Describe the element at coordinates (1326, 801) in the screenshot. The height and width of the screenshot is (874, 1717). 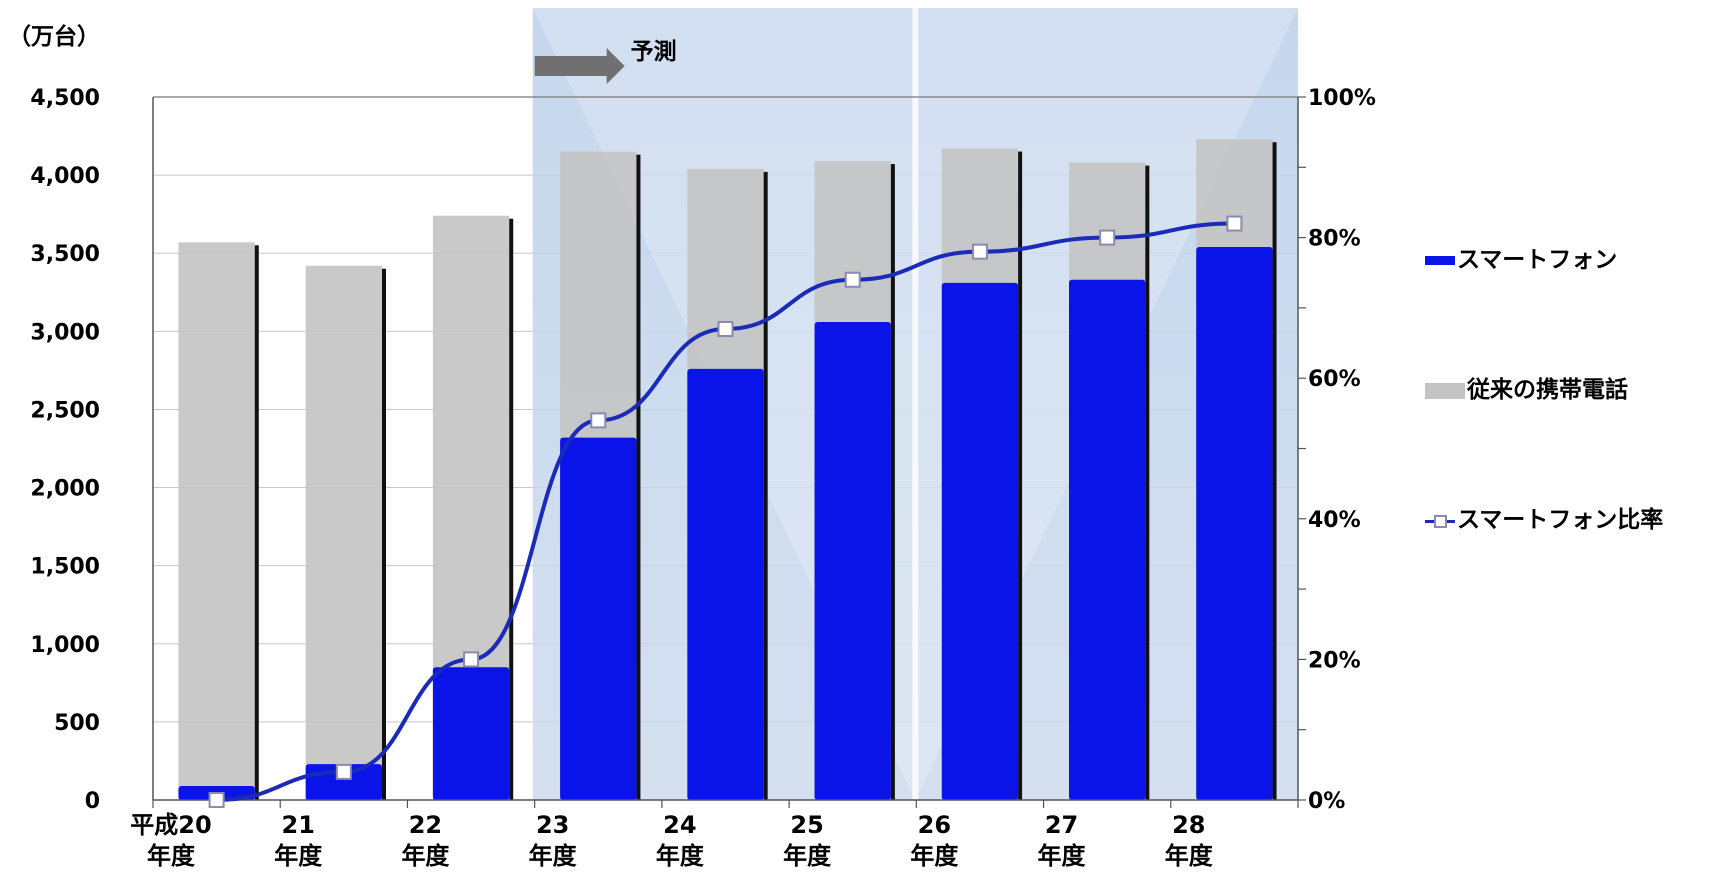
I see `y-right-tick-label: 0%` at that location.